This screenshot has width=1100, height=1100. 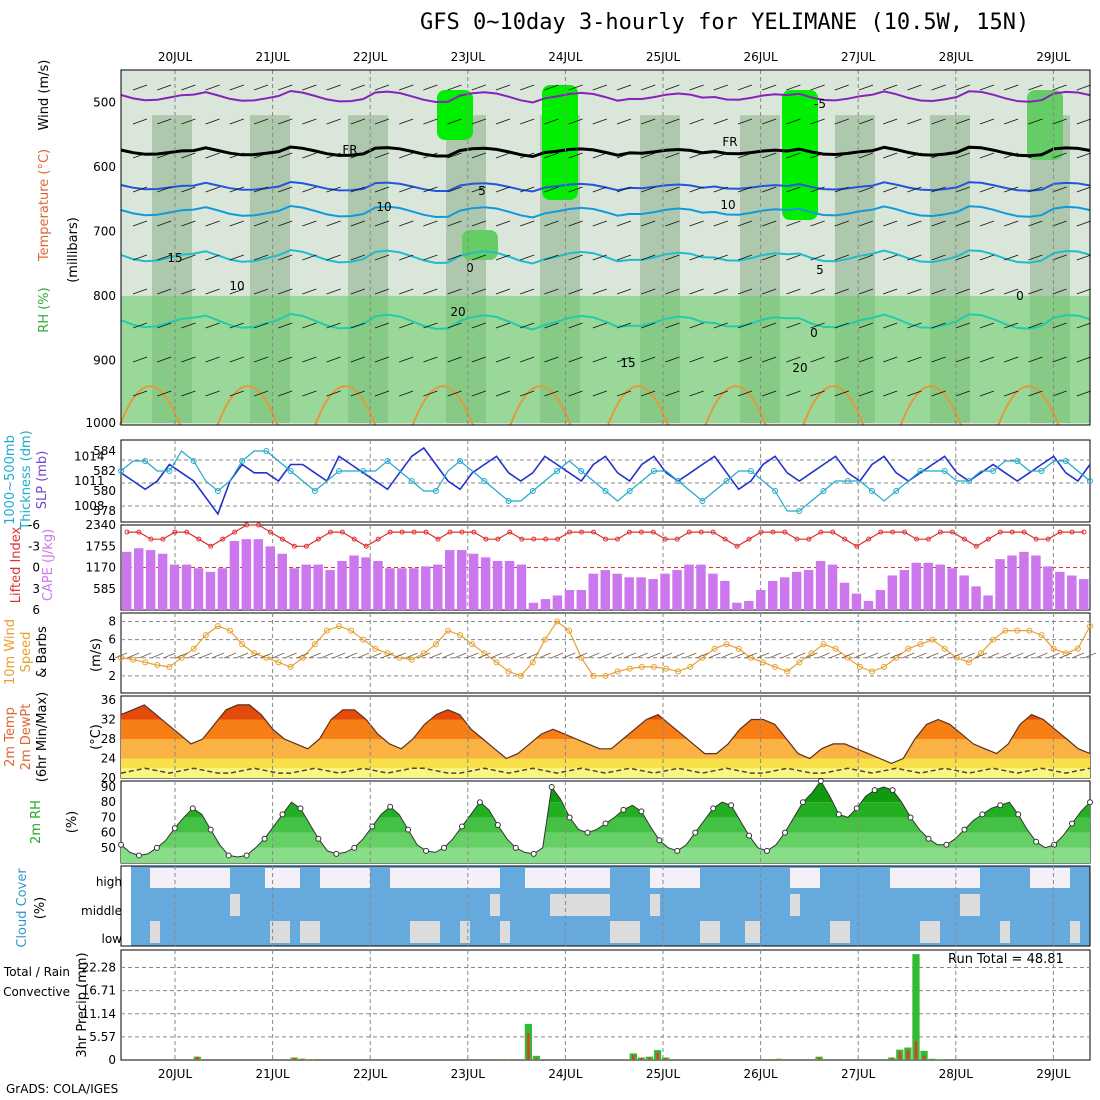 I want to click on contour-label-4: 10, so click(x=383, y=207).